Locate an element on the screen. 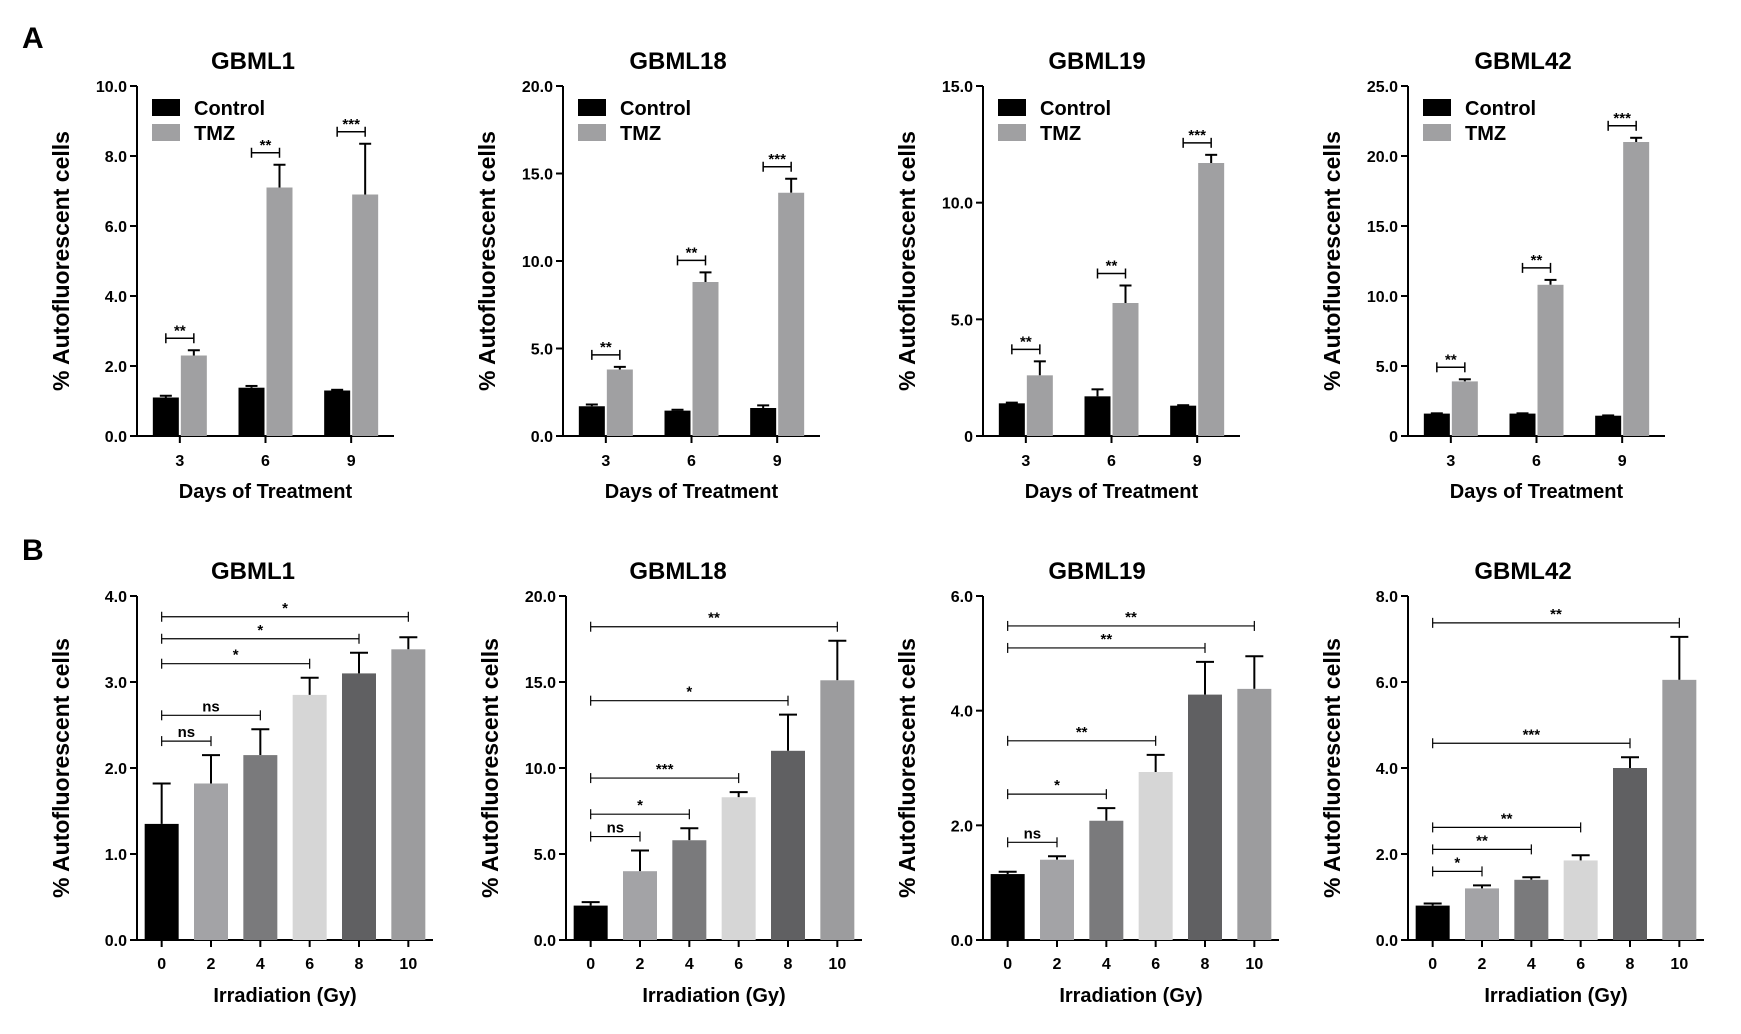 The width and height of the screenshot is (1741, 1034). x-tick-label: 10 is located at coordinates (837, 964).